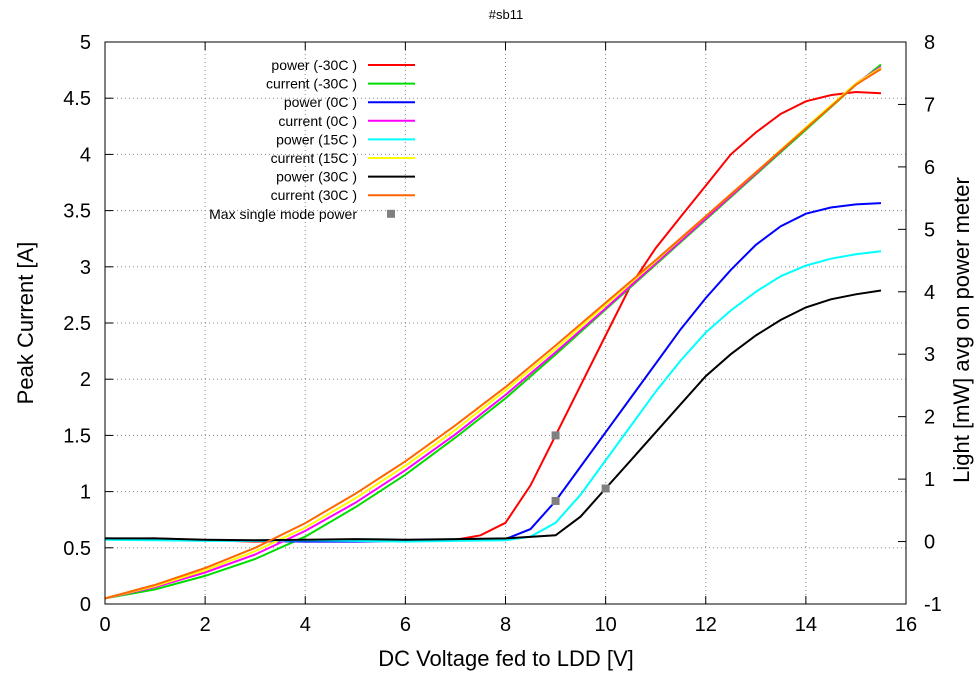 Image resolution: width=976 pixels, height=677 pixels. I want to click on legend-label: current (30C ), so click(314, 195).